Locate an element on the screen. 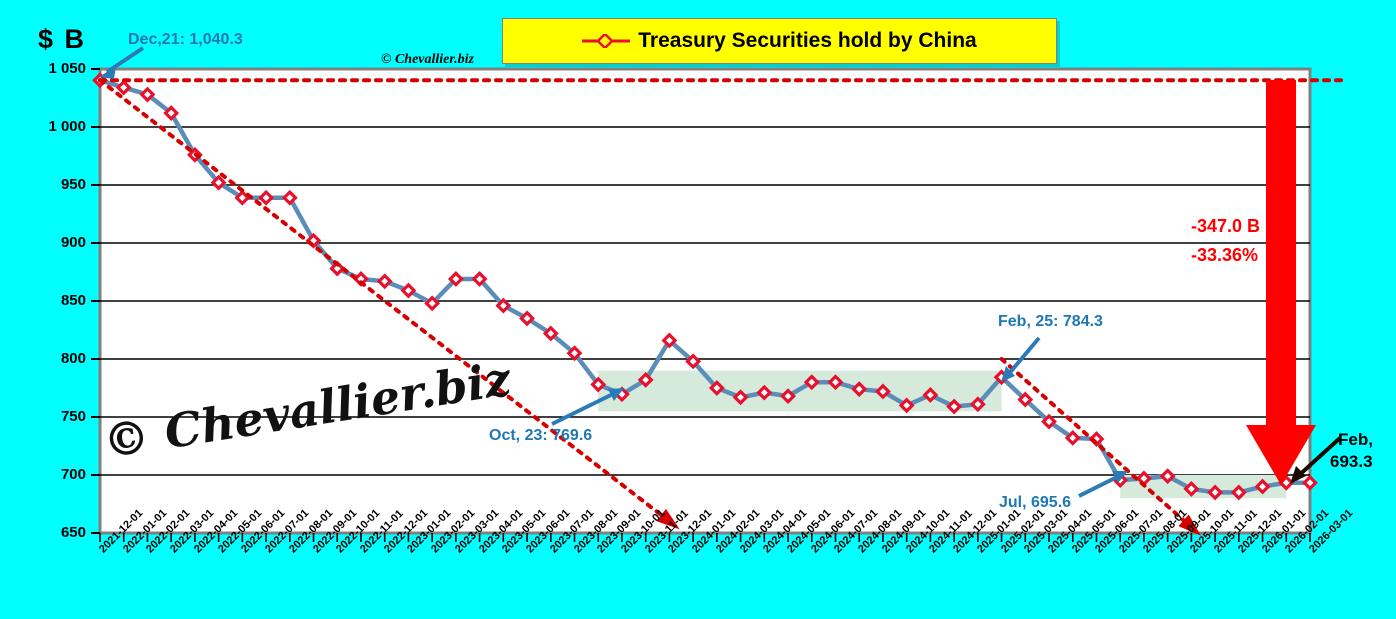 This screenshot has height=619, width=1396. legend: Treasury Securities hold by China is located at coordinates (779, 41).